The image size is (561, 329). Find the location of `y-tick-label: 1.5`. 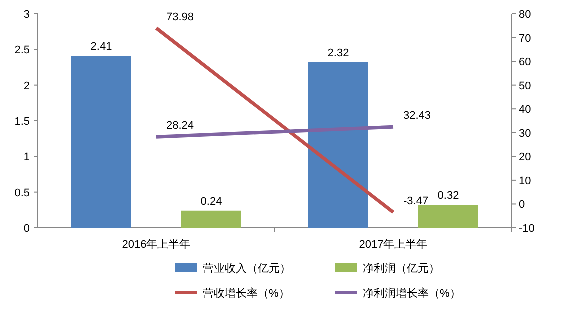

y-tick-label: 1.5 is located at coordinates (22, 122).